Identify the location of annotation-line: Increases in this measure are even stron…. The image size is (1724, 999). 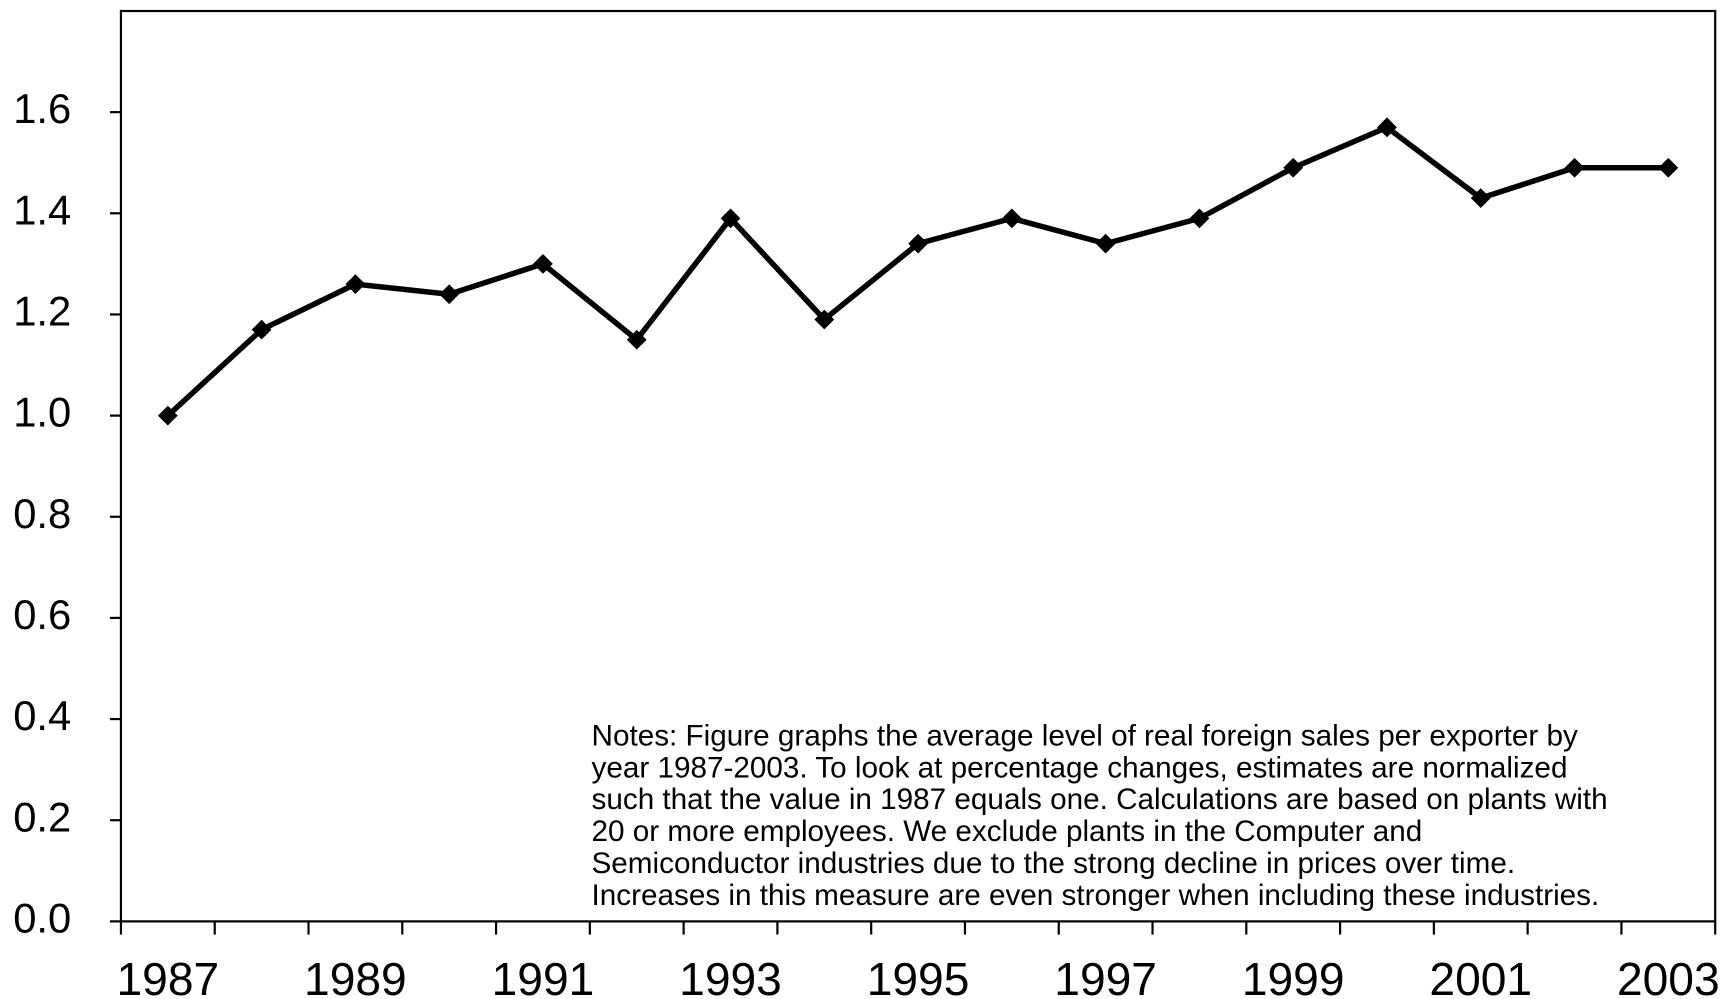
(1096, 895).